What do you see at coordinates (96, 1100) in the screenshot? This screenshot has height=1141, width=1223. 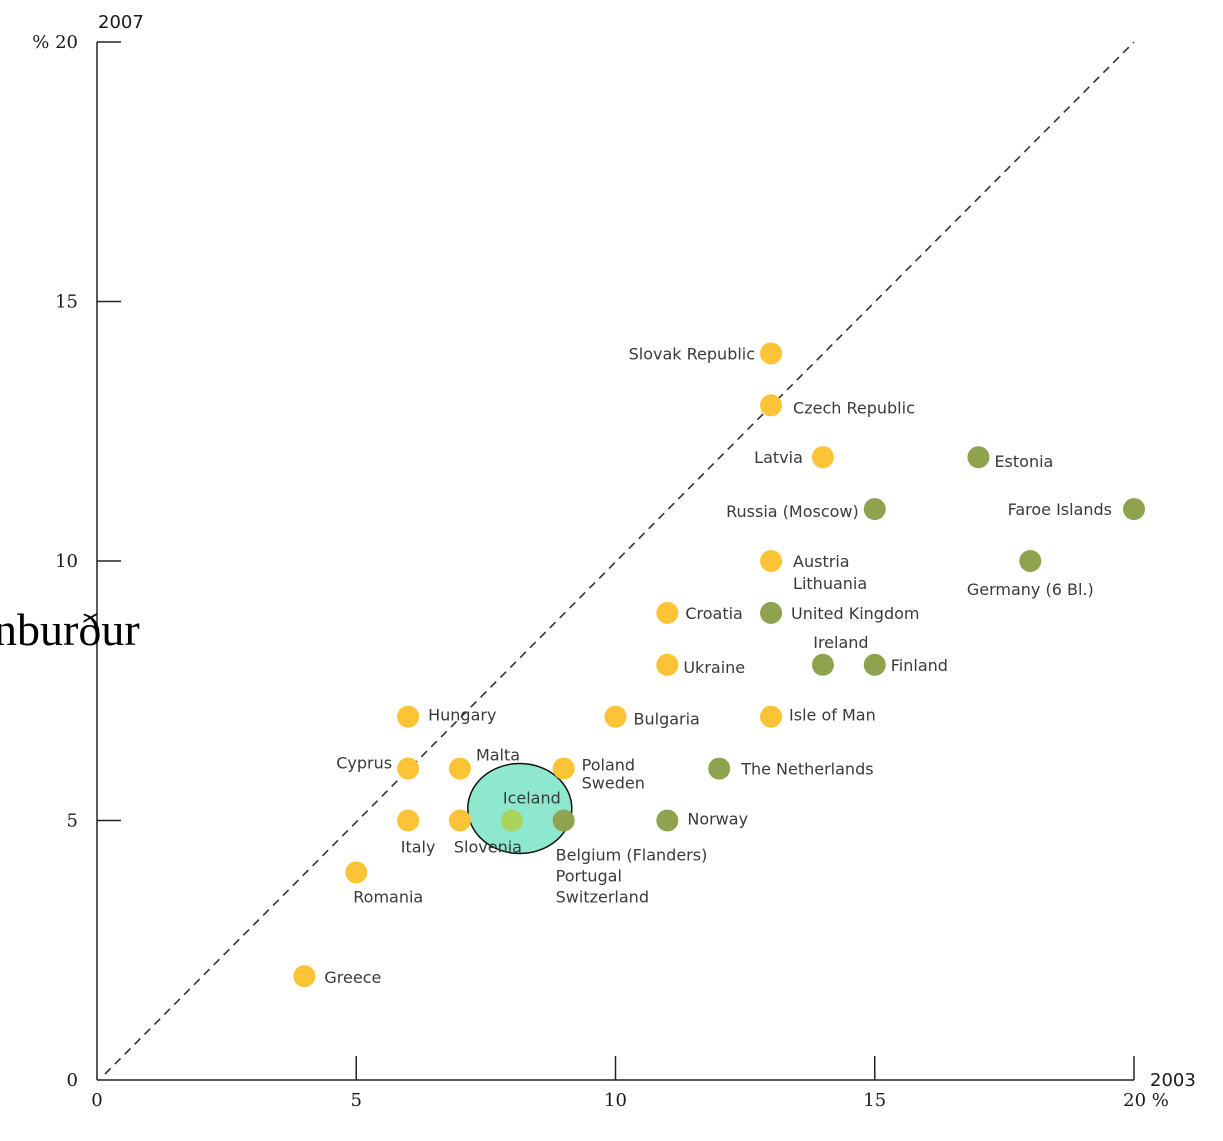 I see `x-tick-label: 0` at bounding box center [96, 1100].